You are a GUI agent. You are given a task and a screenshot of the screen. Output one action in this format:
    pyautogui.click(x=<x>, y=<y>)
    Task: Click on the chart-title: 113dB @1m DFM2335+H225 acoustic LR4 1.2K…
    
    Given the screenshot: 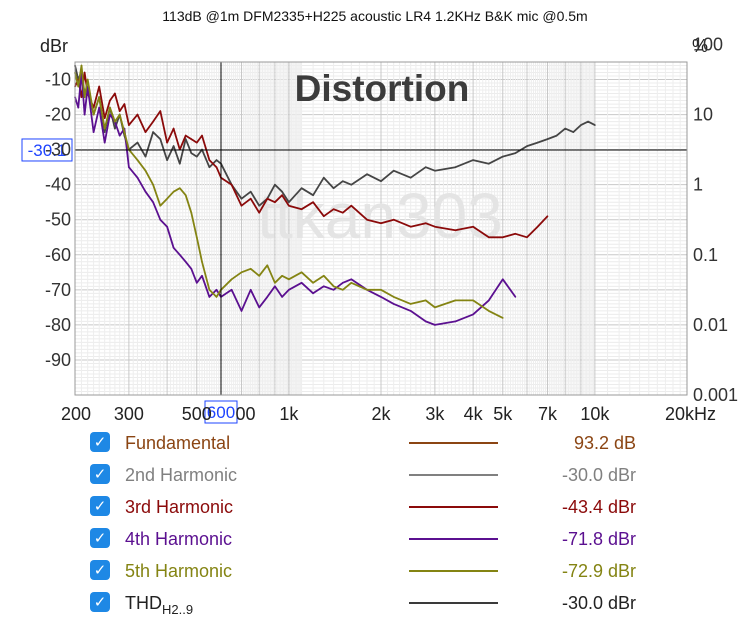 What is the action you would take?
    pyautogui.click(x=374, y=16)
    